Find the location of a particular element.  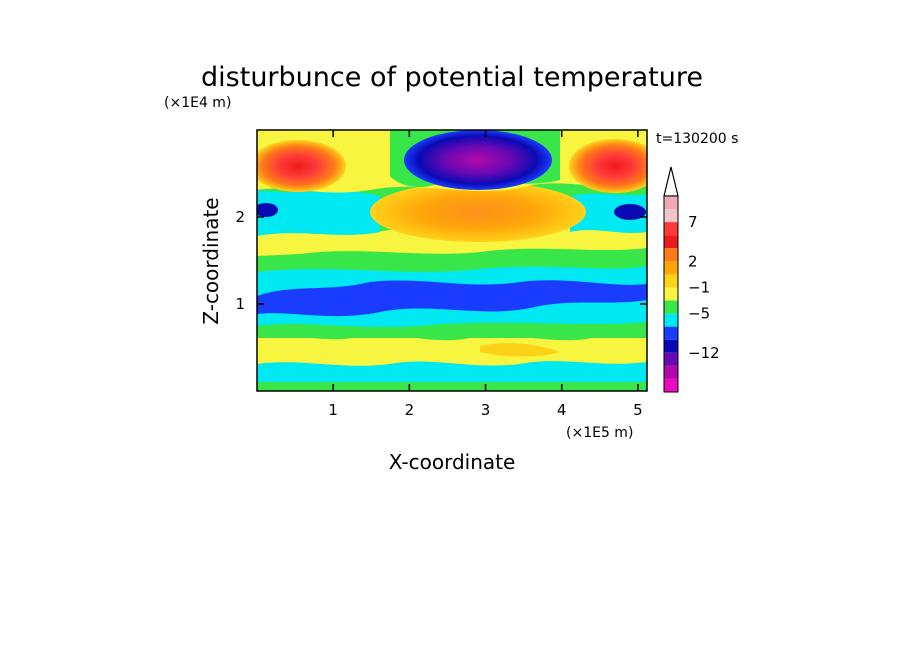

layer-bottom-orange is located at coordinates (520, 350).